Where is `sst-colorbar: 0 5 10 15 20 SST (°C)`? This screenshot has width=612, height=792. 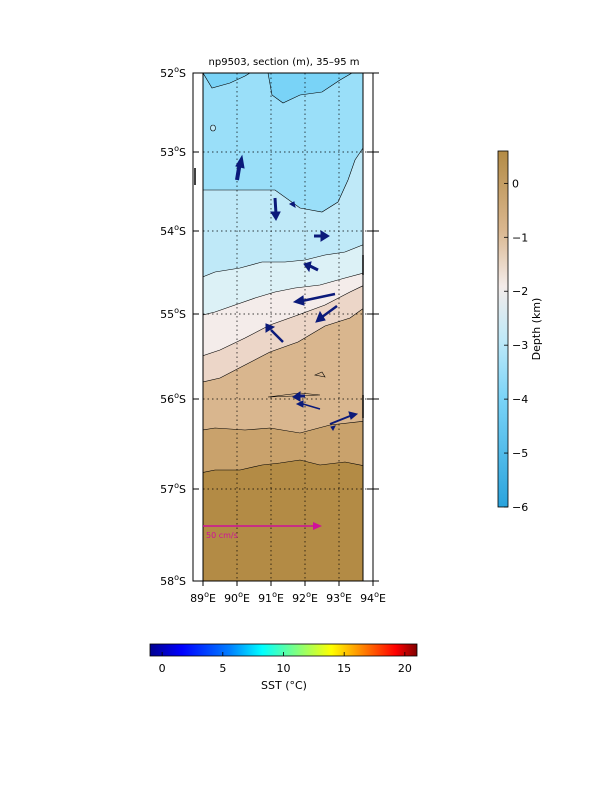
sst-colorbar: 0 5 10 15 20 SST (°C) is located at coordinates (283, 667).